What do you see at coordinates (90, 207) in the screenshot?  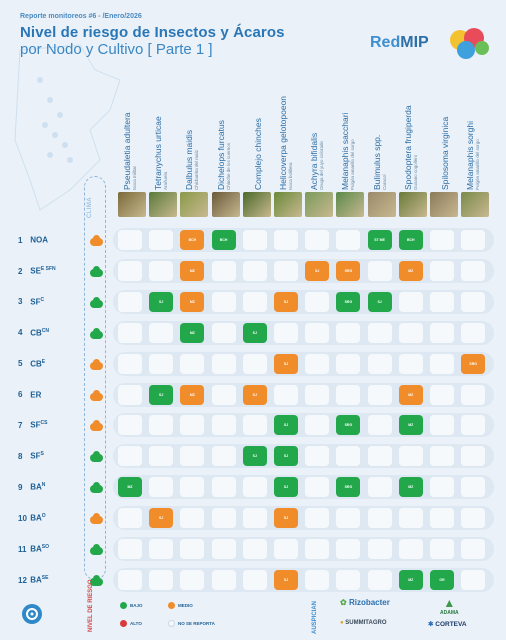 I see `clima-label: CLIMA` at bounding box center [90, 207].